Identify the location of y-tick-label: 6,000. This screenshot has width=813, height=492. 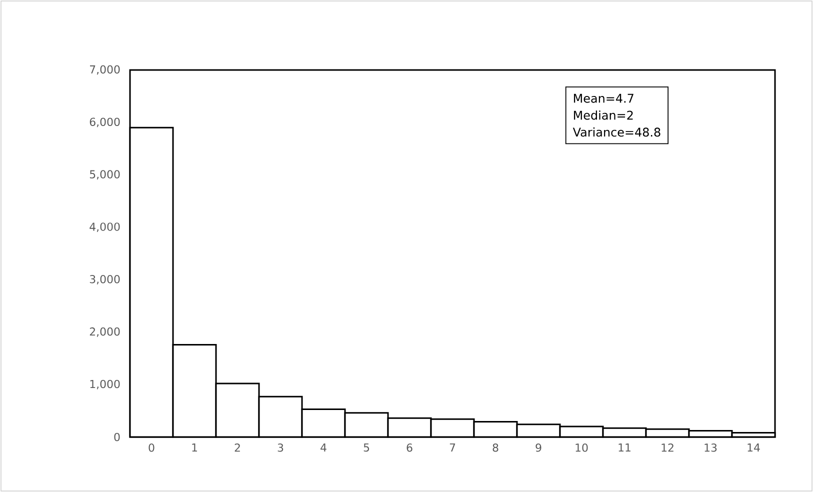
(105, 123).